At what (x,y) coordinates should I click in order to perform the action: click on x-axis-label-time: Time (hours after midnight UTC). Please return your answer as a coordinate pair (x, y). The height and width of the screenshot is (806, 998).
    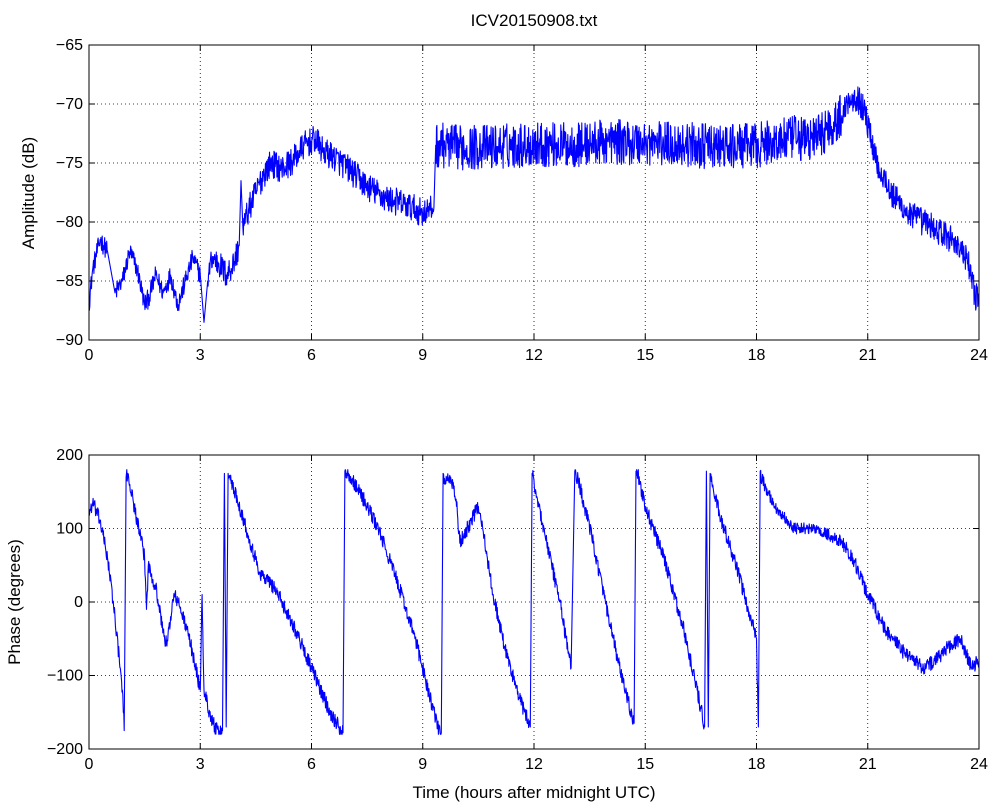
    Looking at the image, I should click on (533, 792).